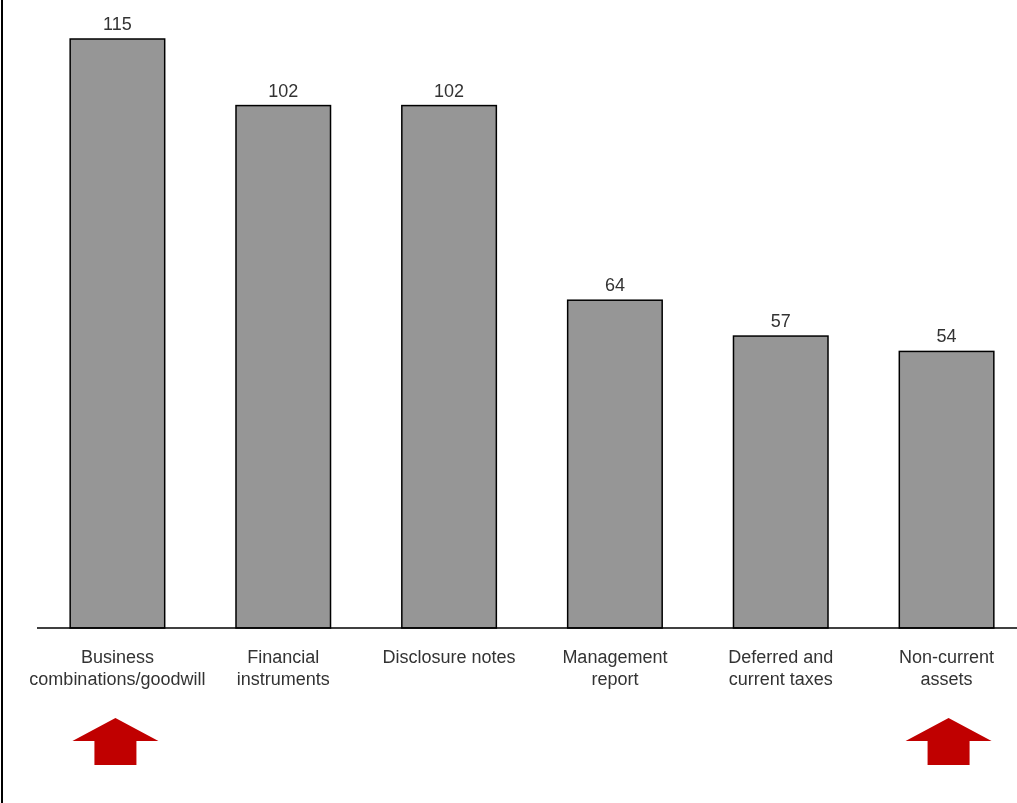  What do you see at coordinates (946, 336) in the screenshot?
I see `data-label: 54` at bounding box center [946, 336].